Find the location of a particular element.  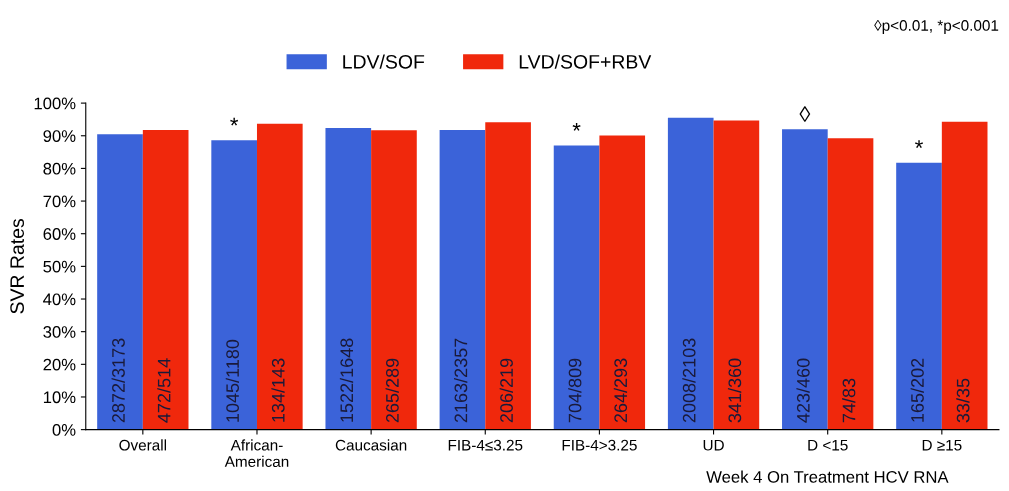

data-label: 704/809 is located at coordinates (575, 390).